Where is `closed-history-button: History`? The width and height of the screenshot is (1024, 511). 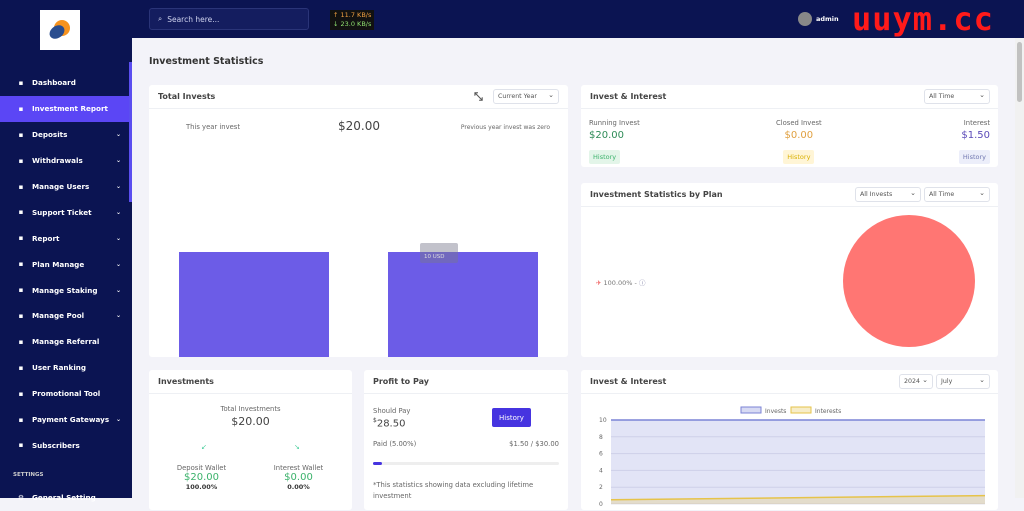
closed-history-button: History is located at coordinates (799, 157).